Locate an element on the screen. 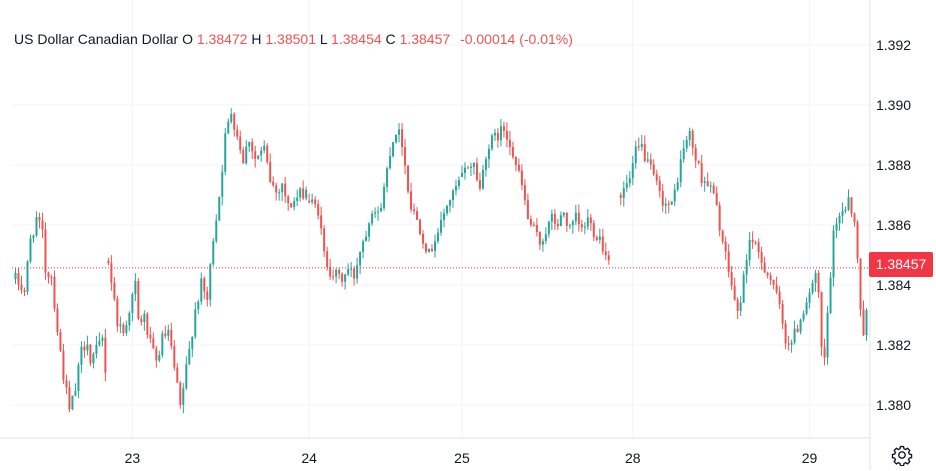 The height and width of the screenshot is (471, 936). settings-button is located at coordinates (902, 455).